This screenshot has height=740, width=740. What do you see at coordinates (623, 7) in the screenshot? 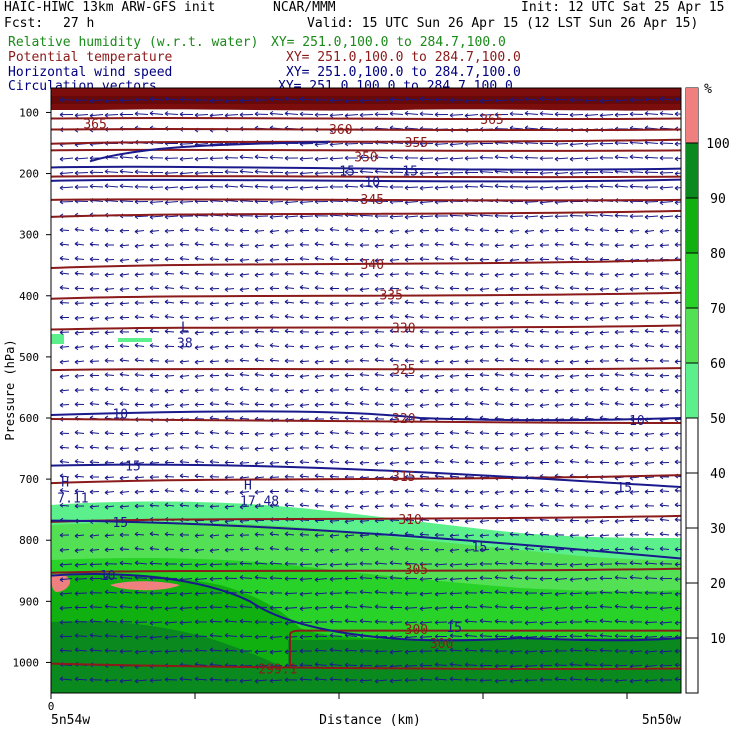
I see `init-time: Init: 12 UTC Sat 25 Apr 15` at bounding box center [623, 7].